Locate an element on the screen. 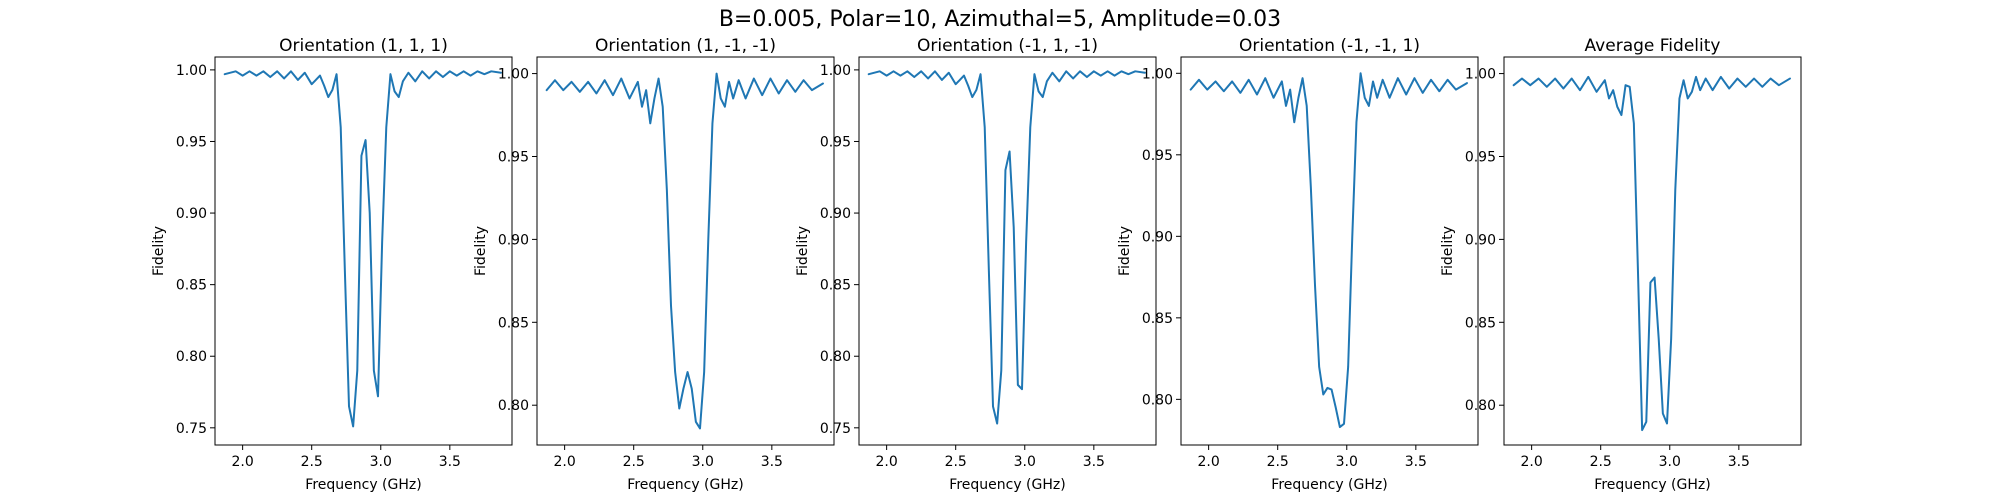  subplot-title: Orientation (1, -1, -1) is located at coordinates (685, 46).